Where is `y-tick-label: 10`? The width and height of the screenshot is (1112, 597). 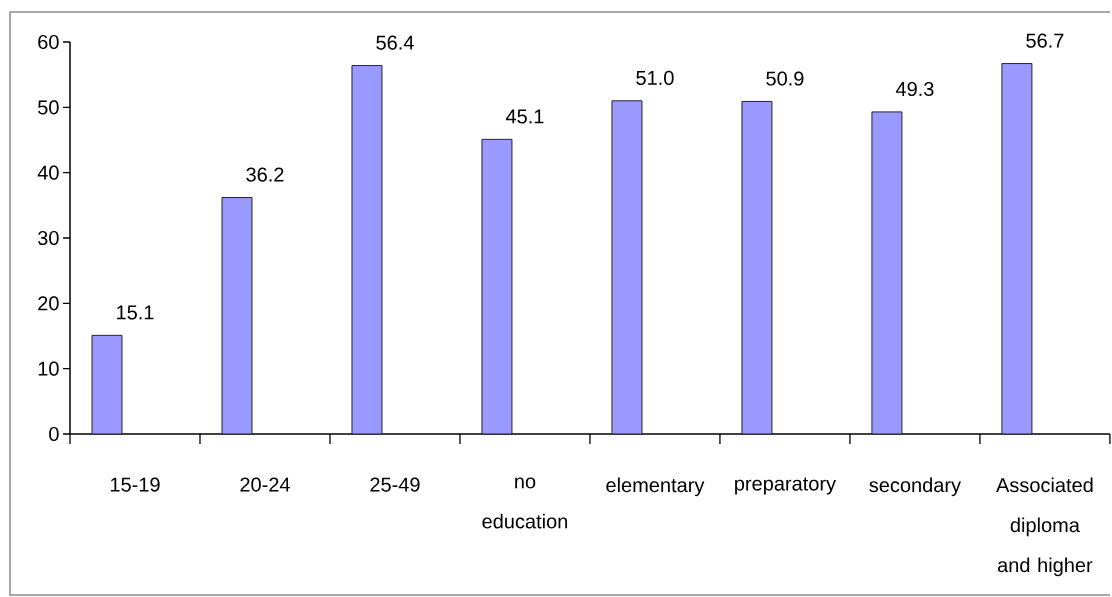
y-tick-label: 10 is located at coordinates (48, 368).